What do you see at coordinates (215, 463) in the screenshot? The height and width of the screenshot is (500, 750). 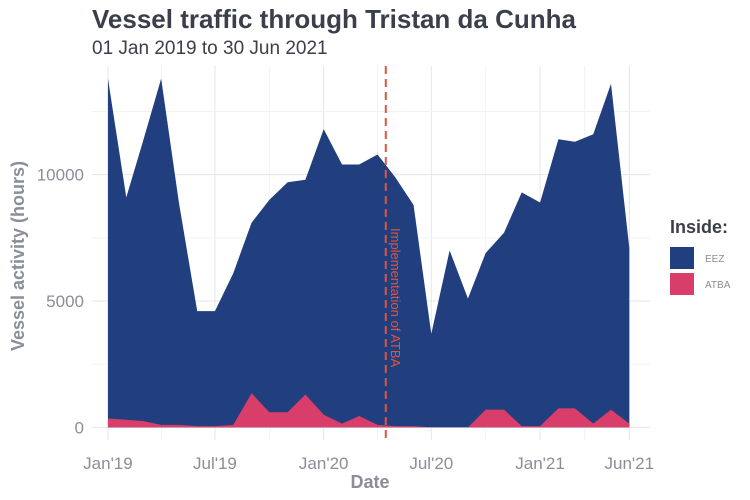 I see `x-tick-label: Jul'19` at bounding box center [215, 463].